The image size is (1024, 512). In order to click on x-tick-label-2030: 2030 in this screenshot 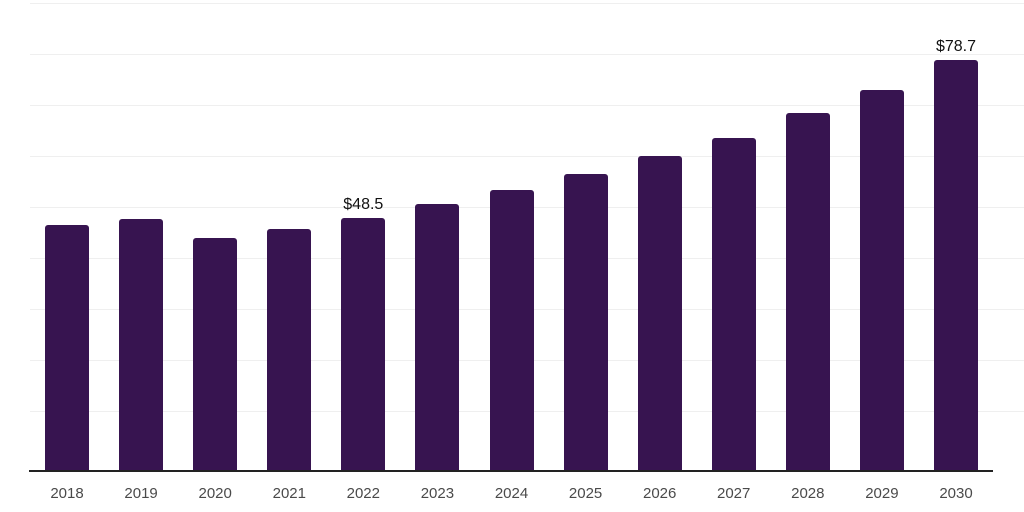, I will do `click(956, 493)`.